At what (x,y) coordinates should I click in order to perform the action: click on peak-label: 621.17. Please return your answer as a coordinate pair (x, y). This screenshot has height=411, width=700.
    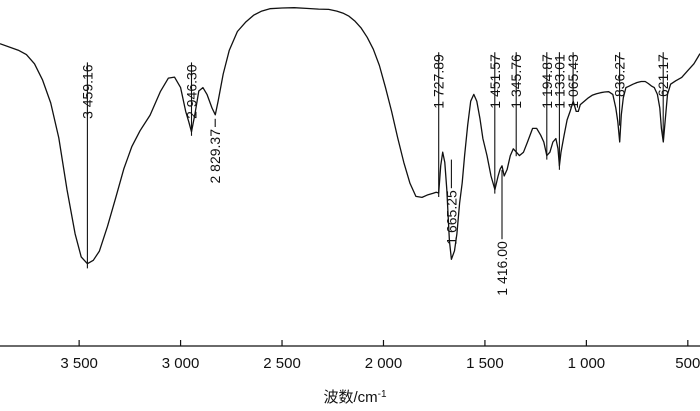
    Looking at the image, I should click on (663, 75).